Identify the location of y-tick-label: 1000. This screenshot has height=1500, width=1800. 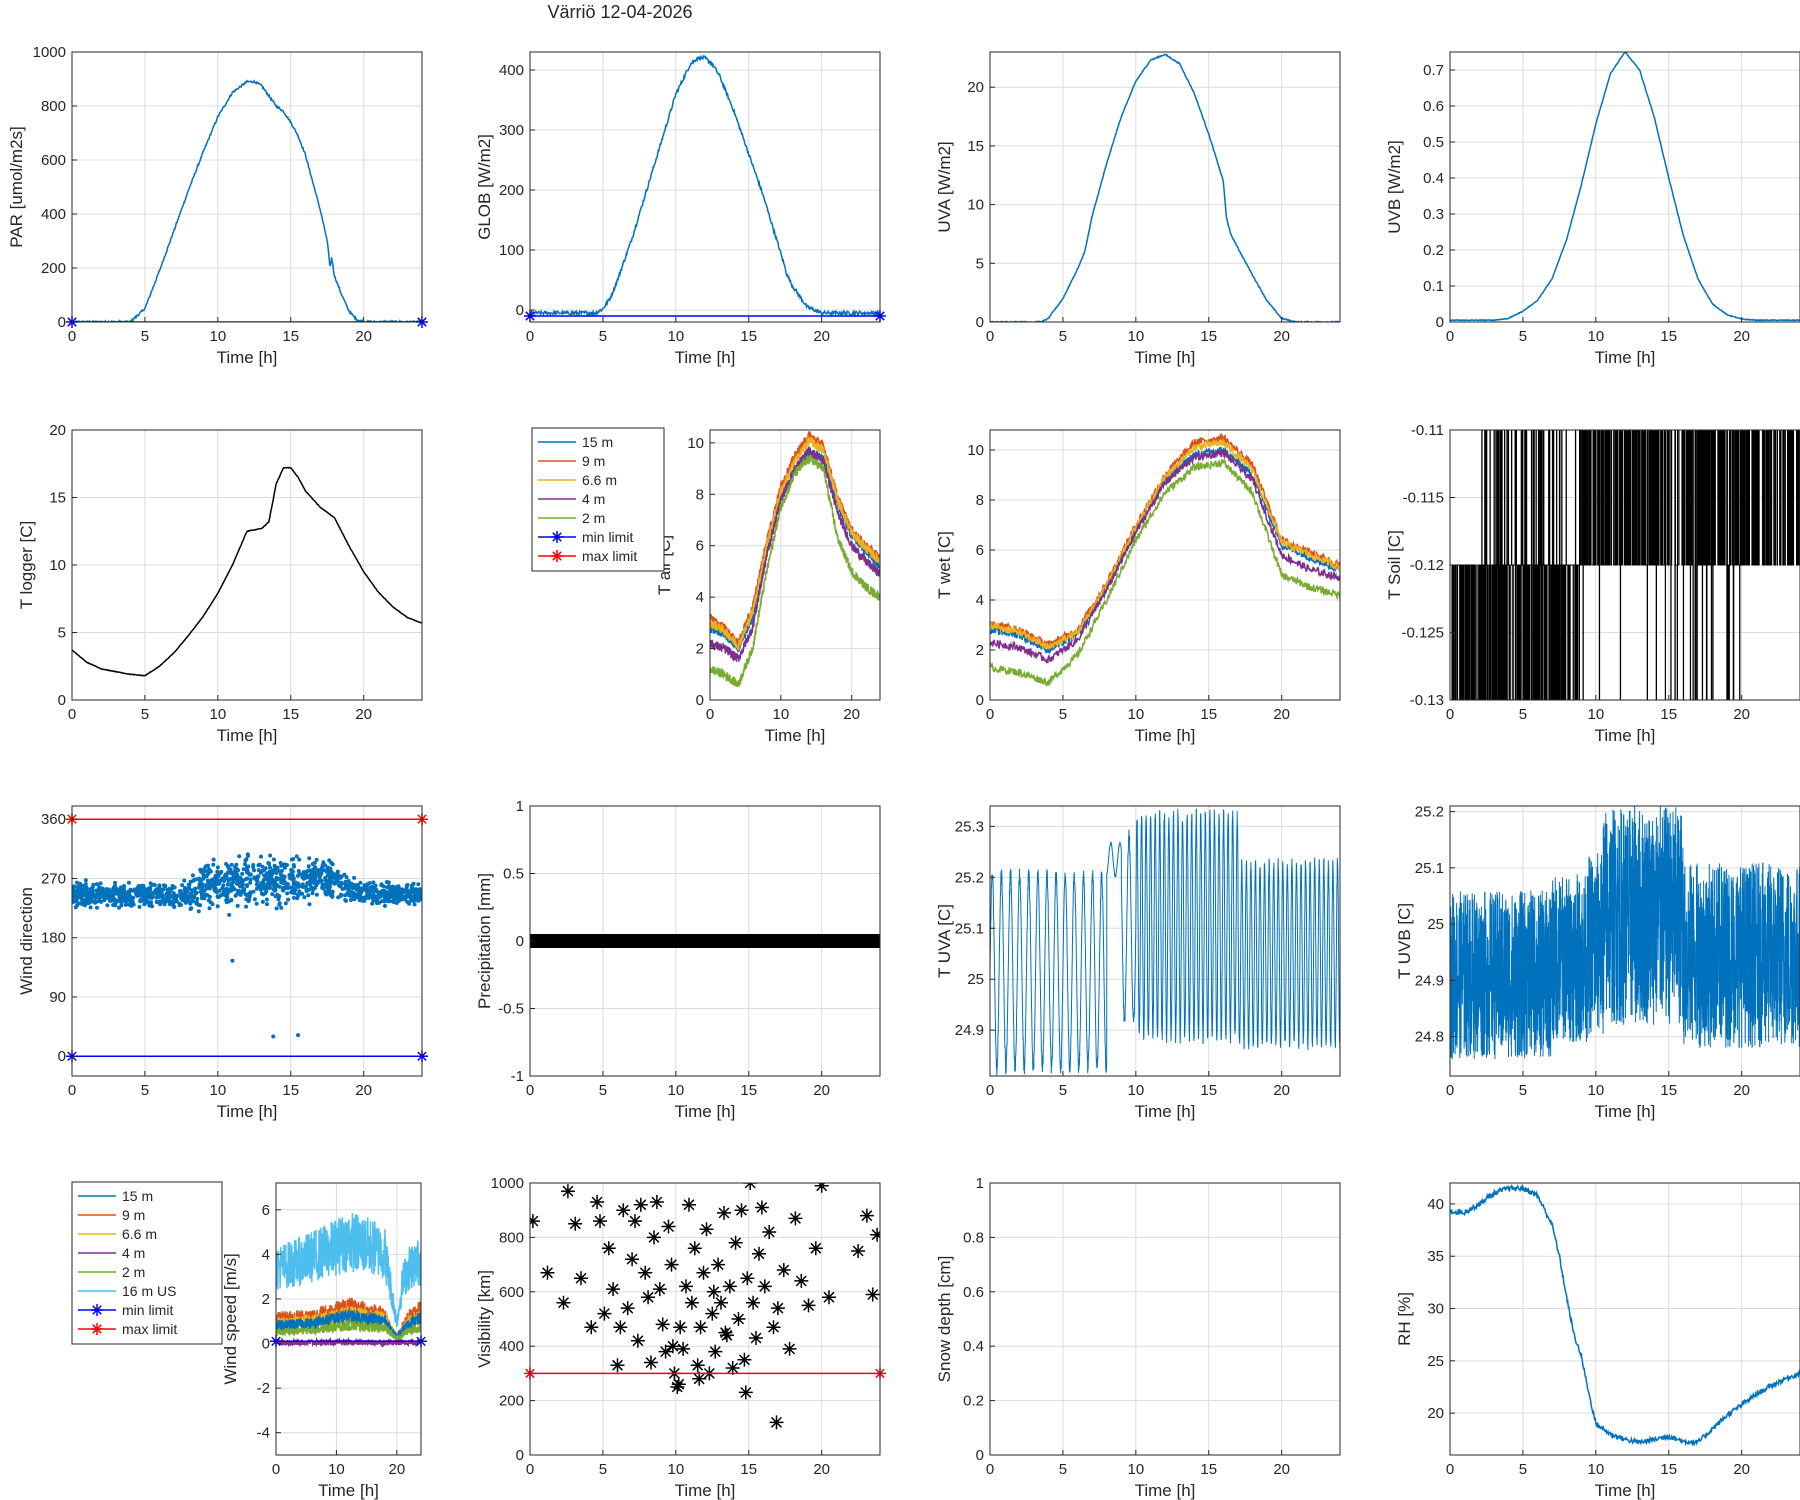
(49, 52).